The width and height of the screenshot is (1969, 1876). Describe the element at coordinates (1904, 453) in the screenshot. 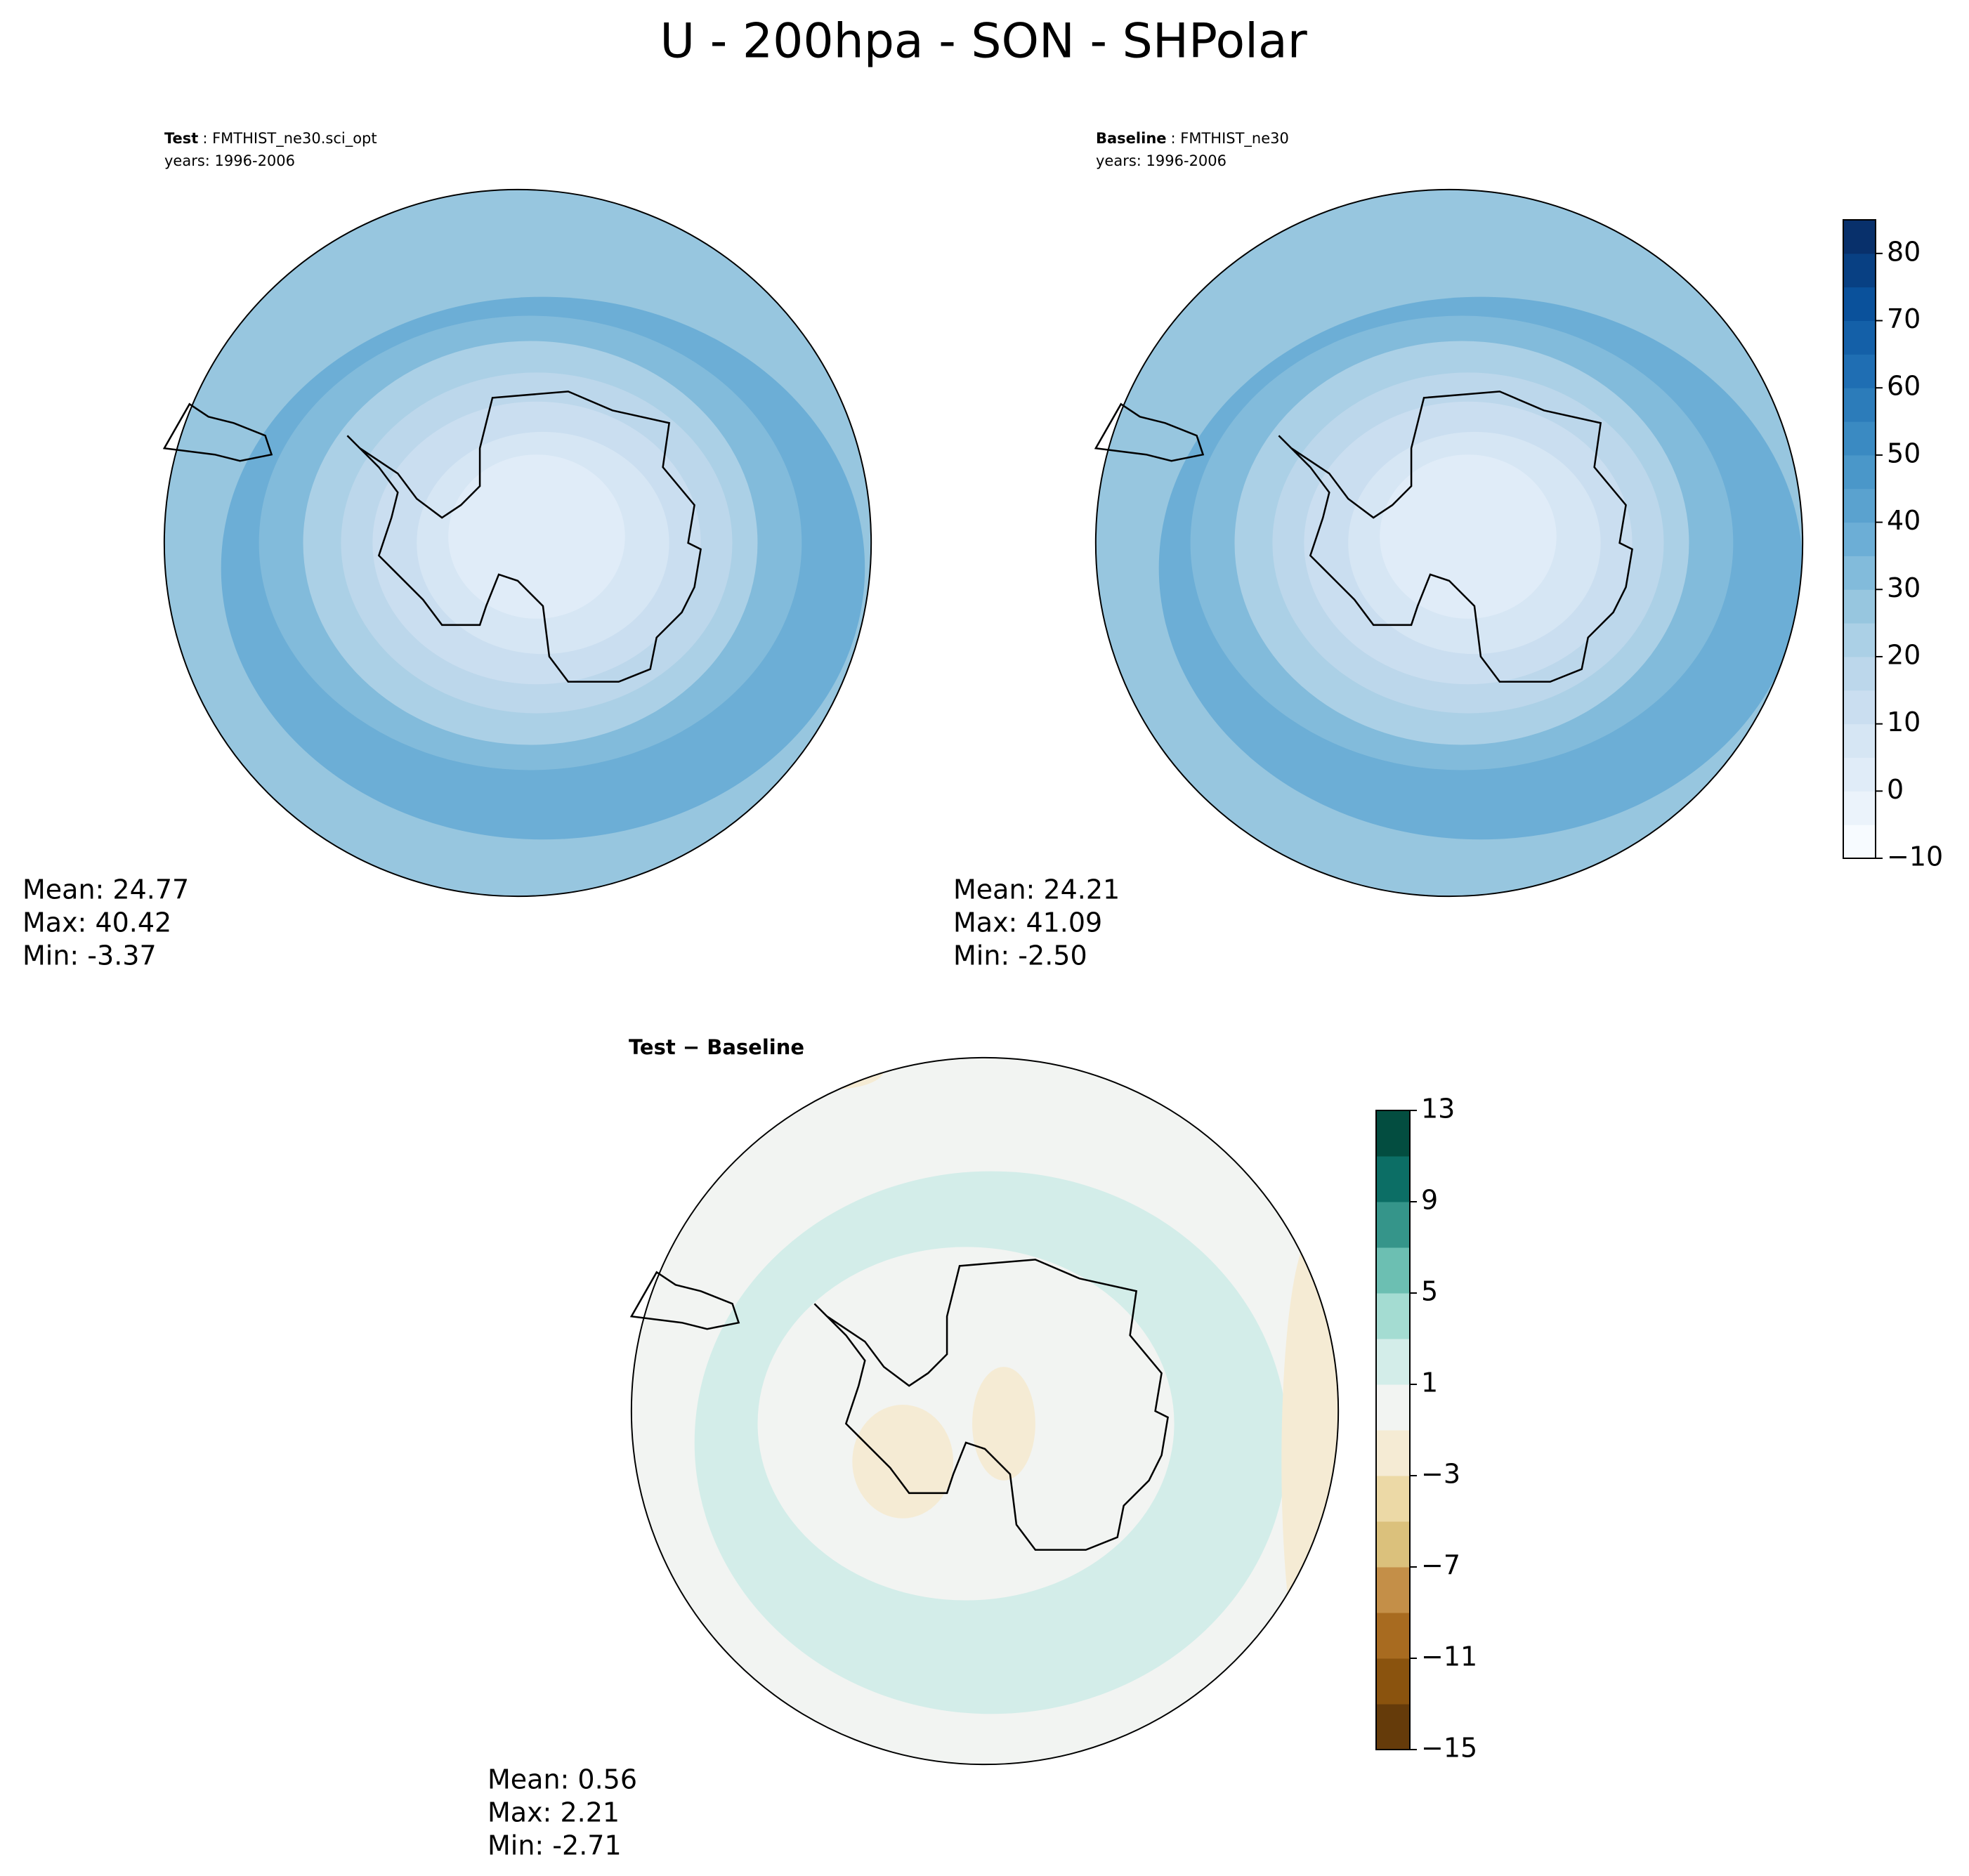

I see `colorbar-tick-label: 50` at that location.